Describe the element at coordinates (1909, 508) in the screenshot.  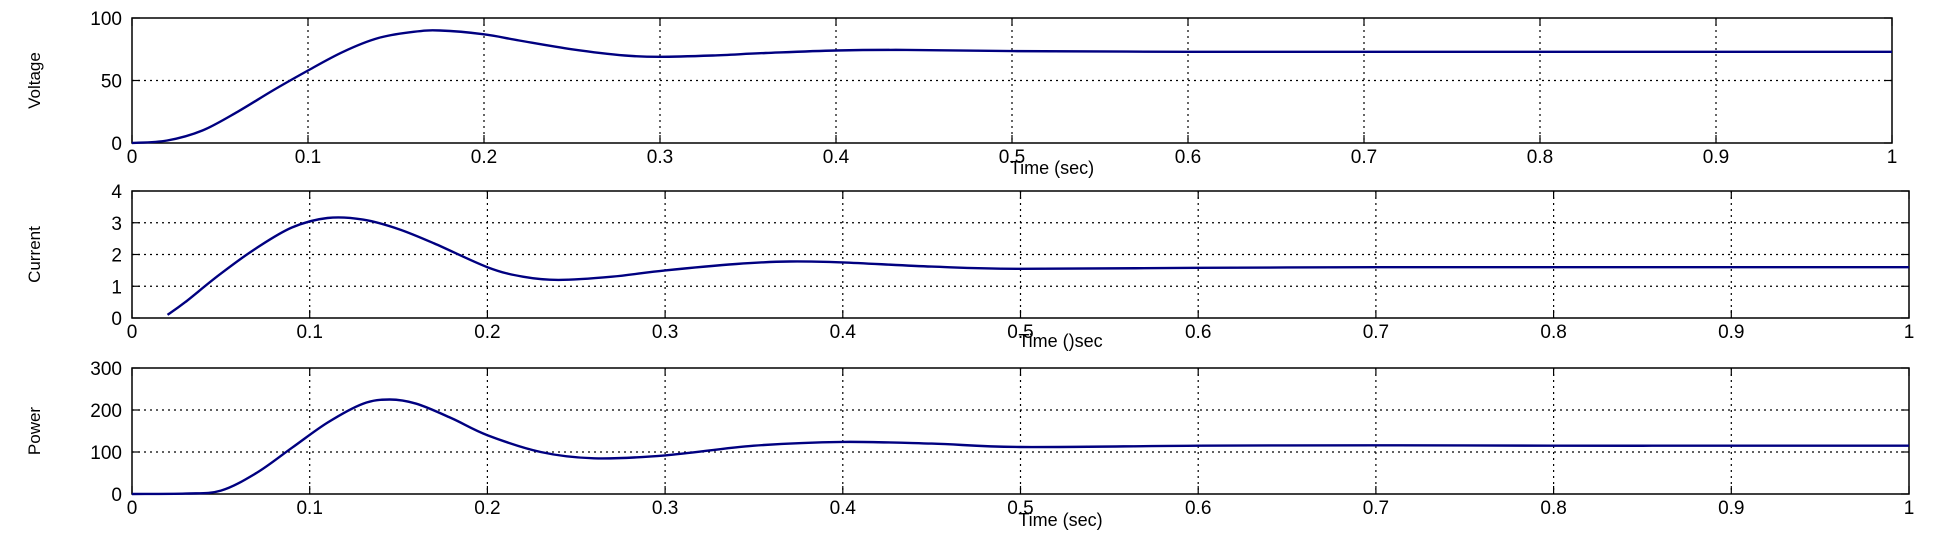
I see `power-x-tick-label: 1` at that location.